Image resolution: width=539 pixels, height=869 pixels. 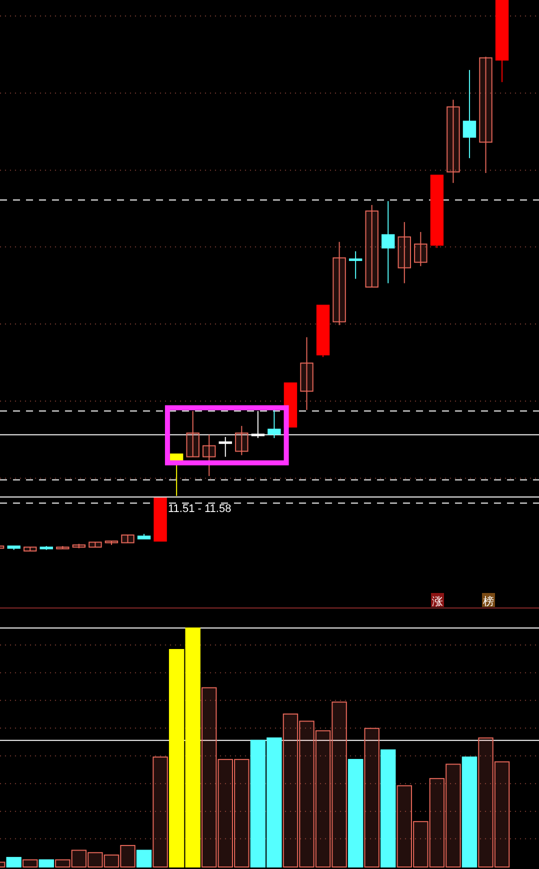 I want to click on text: 榜, so click(x=488, y=601).